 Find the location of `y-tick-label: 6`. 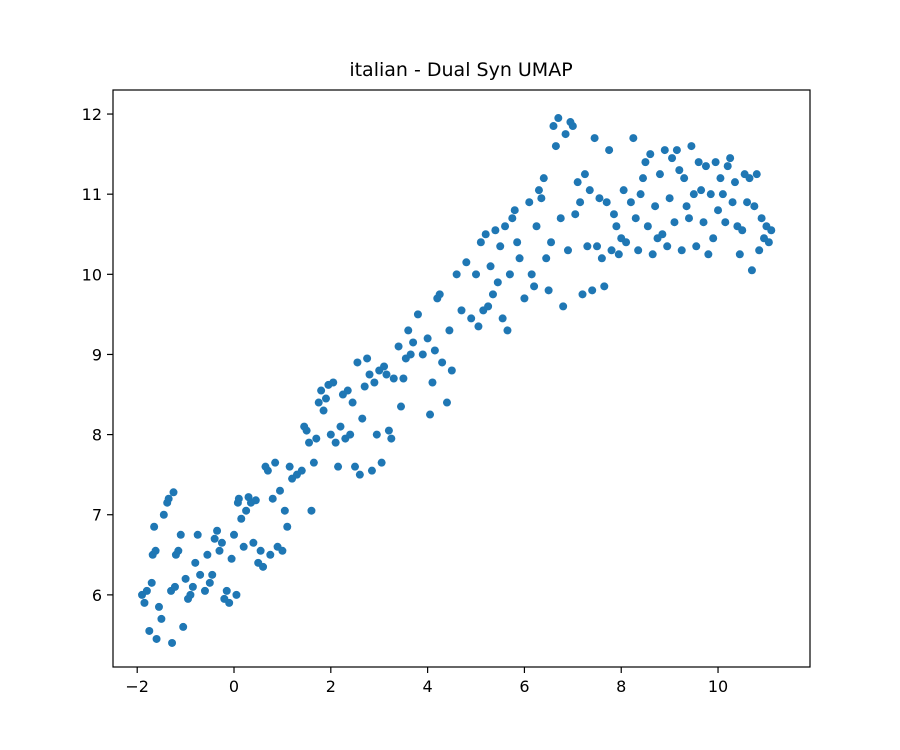

y-tick-label: 6 is located at coordinates (97, 595).